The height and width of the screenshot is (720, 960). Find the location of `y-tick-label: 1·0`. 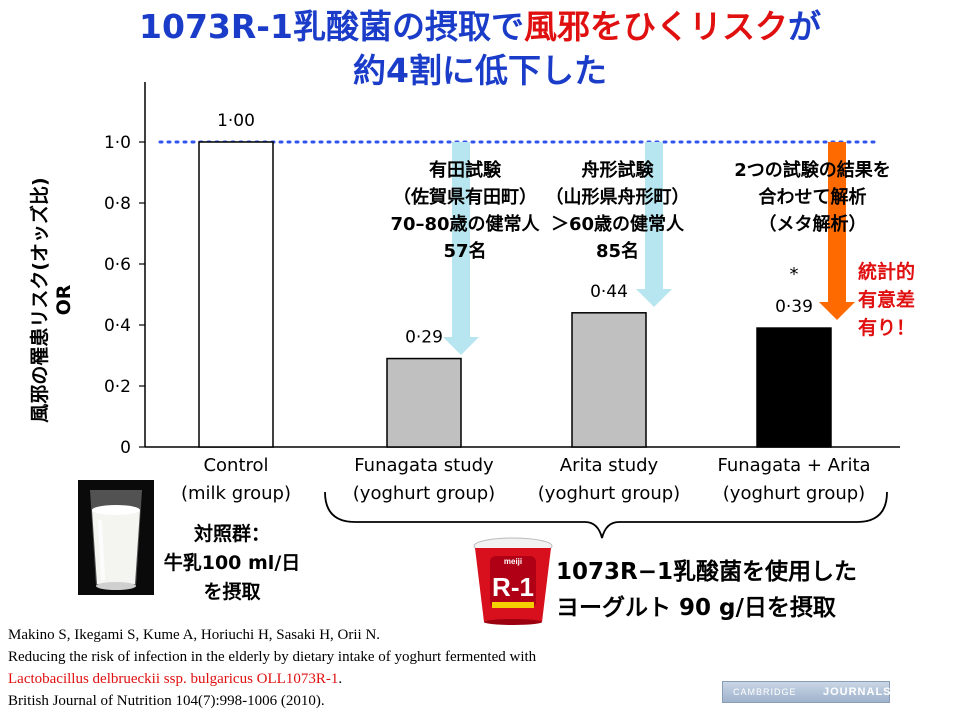

y-tick-label: 1·0 is located at coordinates (117, 143).